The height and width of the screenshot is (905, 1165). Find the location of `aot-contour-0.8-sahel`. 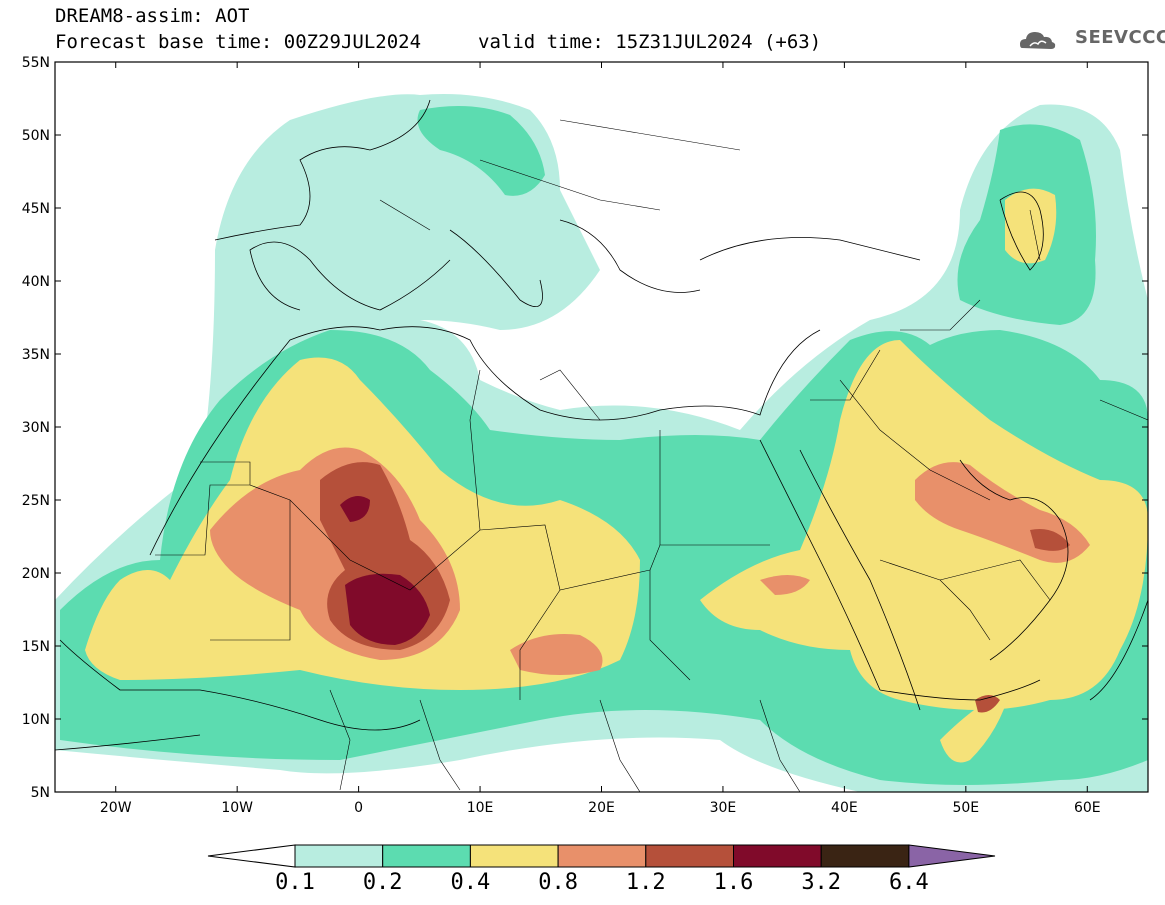

aot-contour-0.8-sahel is located at coordinates (556, 654).